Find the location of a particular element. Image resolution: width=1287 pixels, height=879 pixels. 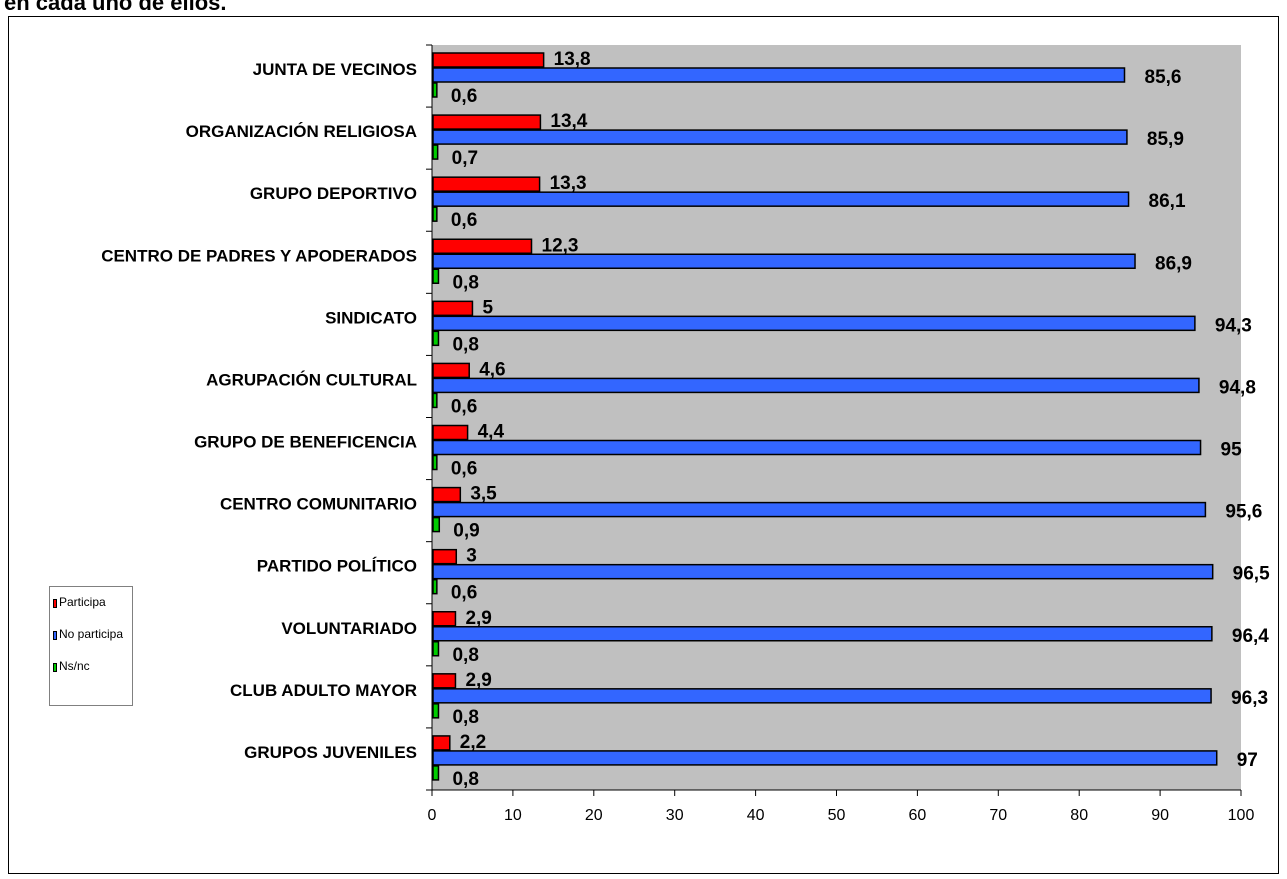

category-label: GRUPO DEPORTIVO is located at coordinates (333, 193).